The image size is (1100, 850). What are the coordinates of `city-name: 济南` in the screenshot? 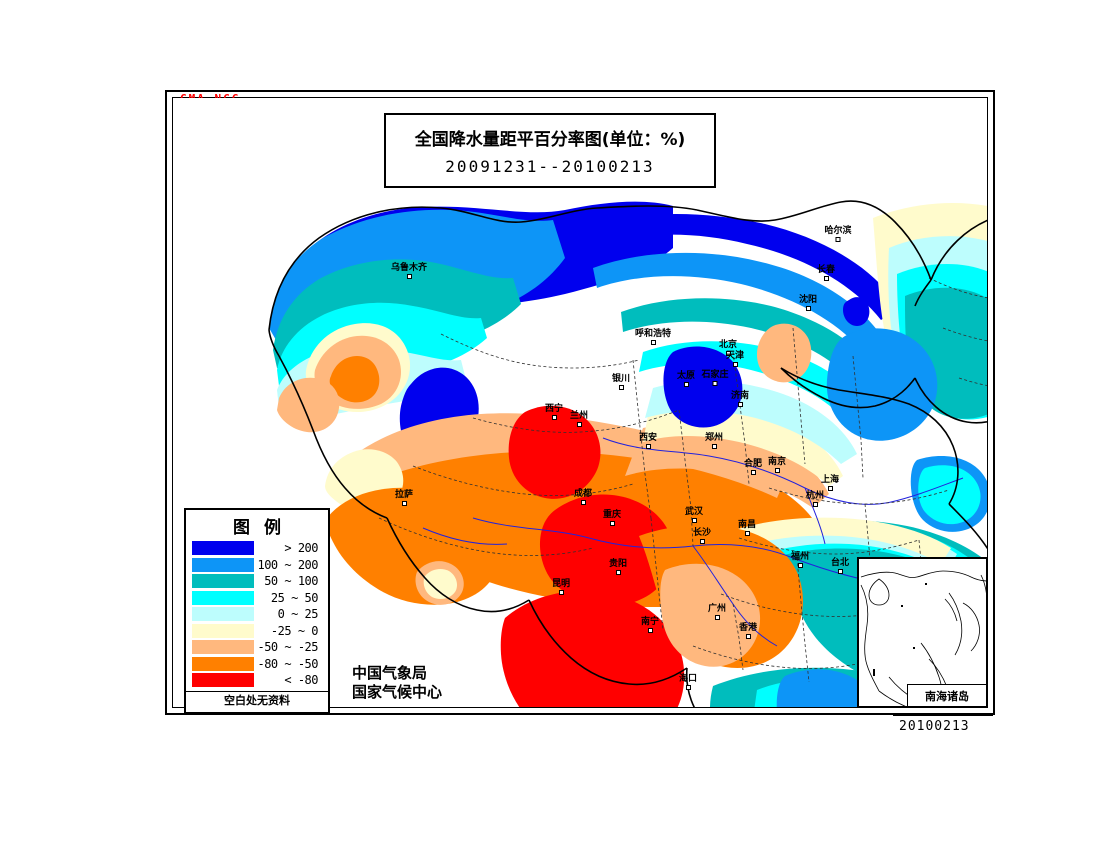 It's located at (740, 396).